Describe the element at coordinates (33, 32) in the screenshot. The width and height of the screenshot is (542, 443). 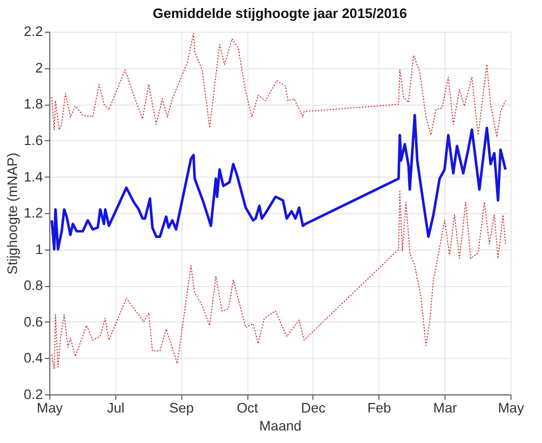
I see `y-tick-label: 2.2` at that location.